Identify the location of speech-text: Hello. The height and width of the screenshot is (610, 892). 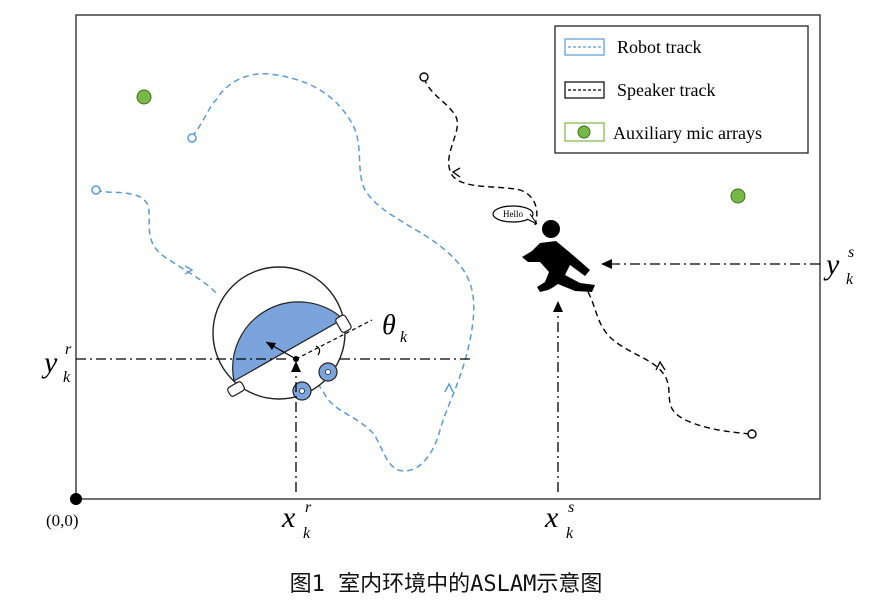
(513, 214).